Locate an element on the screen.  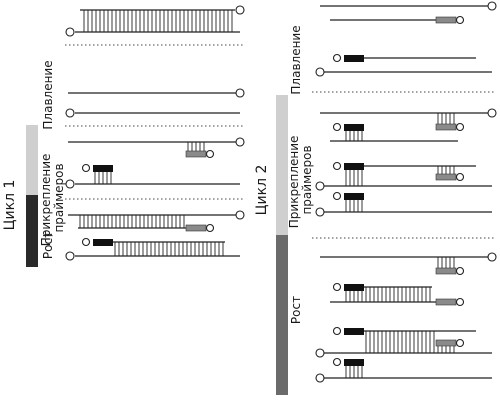
c1-ext-grey-cap is located at coordinates (210, 228).